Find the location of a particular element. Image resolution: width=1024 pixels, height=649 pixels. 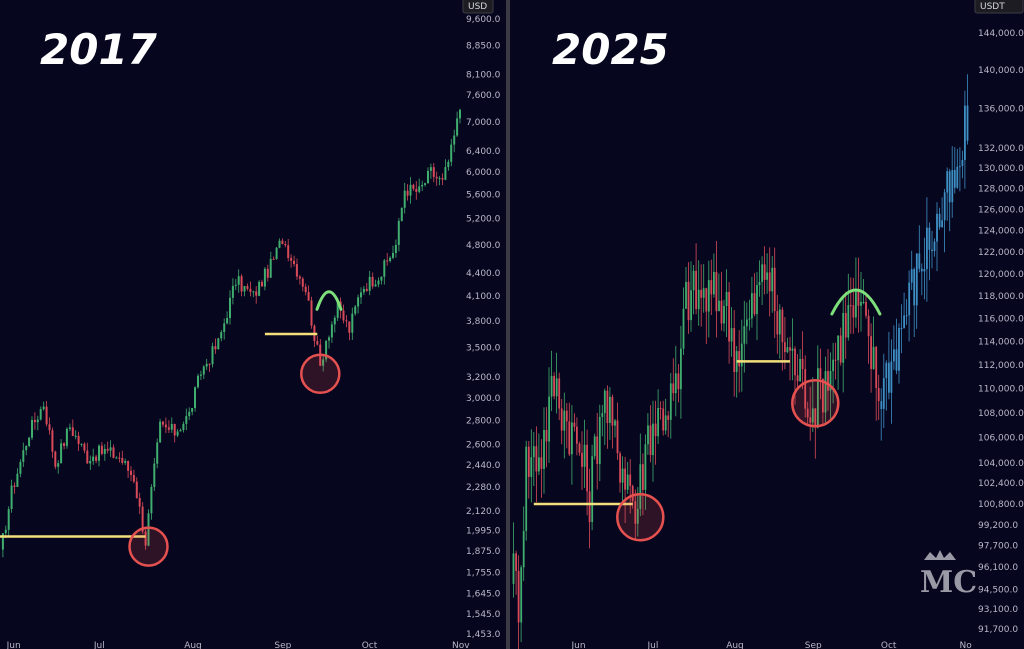

y-tick-label: 122,000.0 is located at coordinates (1001, 253).